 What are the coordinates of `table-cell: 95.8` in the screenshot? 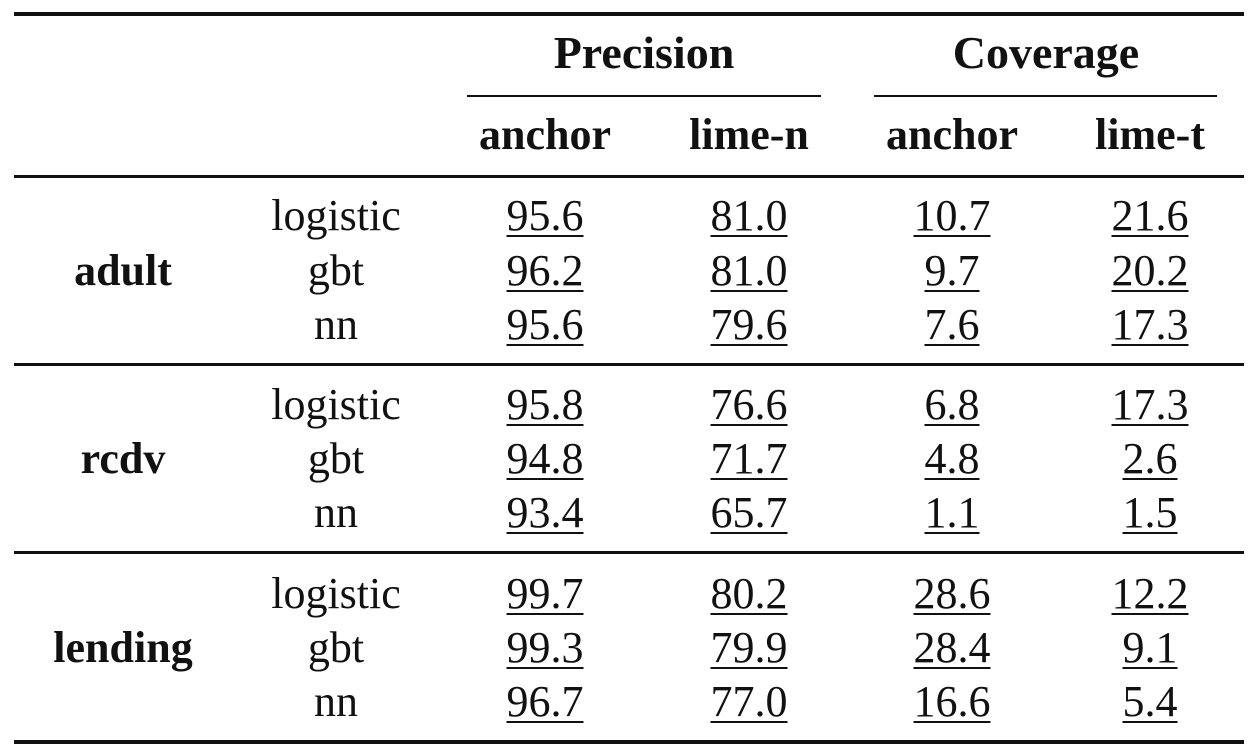 It's located at (545, 404).